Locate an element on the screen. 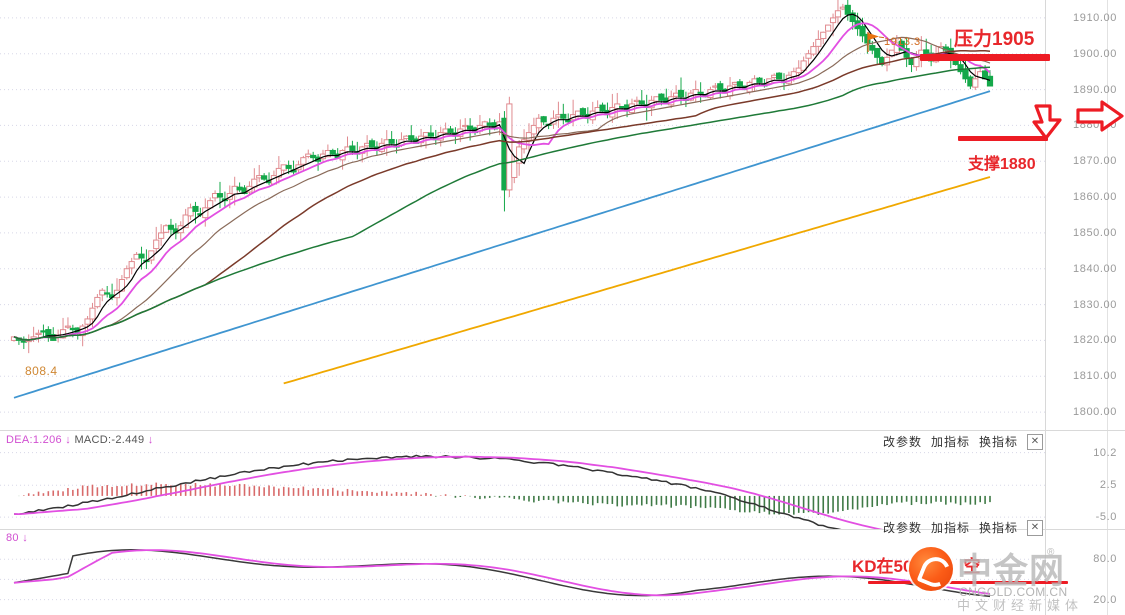 The height and width of the screenshot is (615, 1125). price-axis-tick: 1870.00 is located at coordinates (1095, 161).